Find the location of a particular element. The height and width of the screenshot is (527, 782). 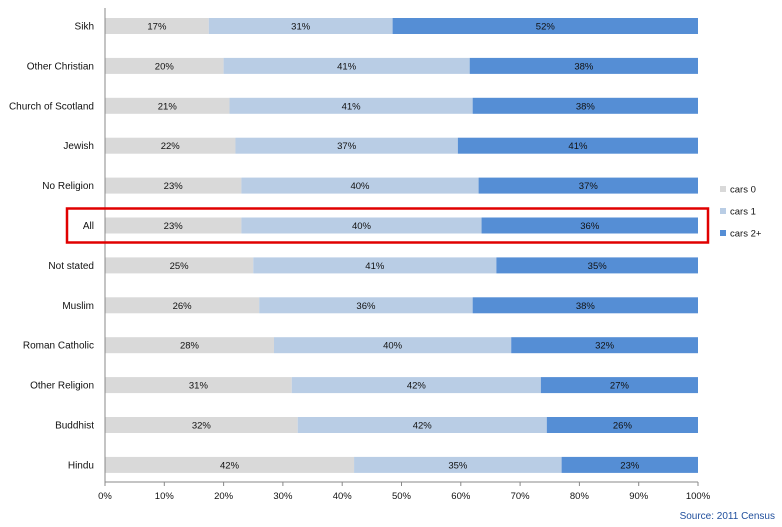

legend-label-cars-1: cars 1 is located at coordinates (743, 212).